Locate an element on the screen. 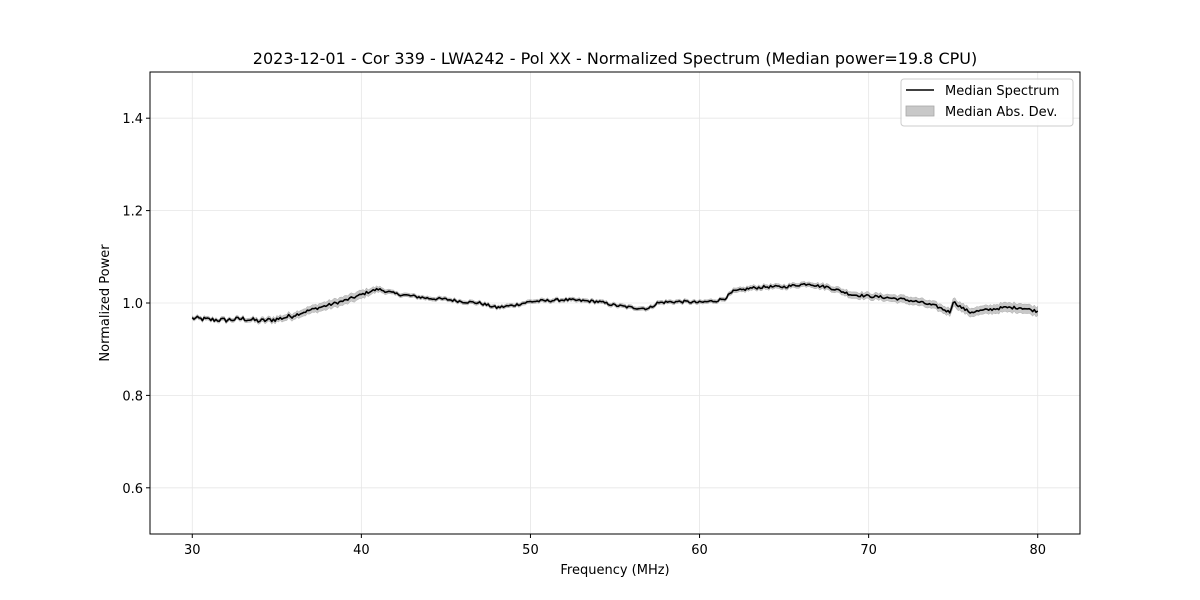  x-tick-label: 50 is located at coordinates (530, 550).